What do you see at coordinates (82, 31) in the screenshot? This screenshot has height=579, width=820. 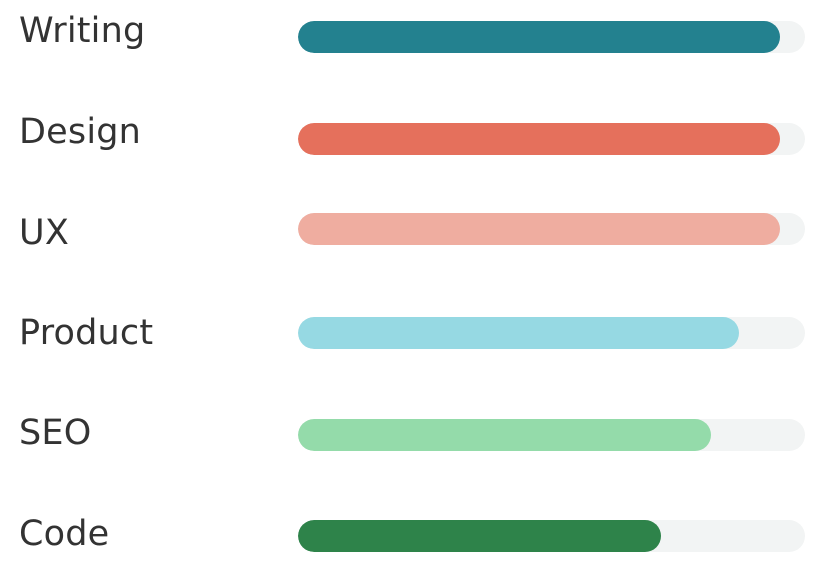 I see `skill-label: Writing` at bounding box center [82, 31].